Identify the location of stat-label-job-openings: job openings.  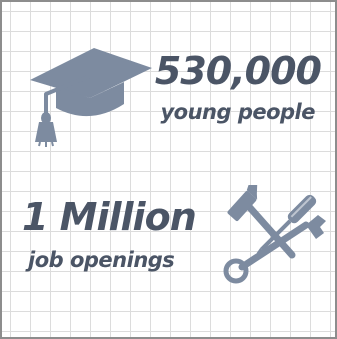
(101, 260).